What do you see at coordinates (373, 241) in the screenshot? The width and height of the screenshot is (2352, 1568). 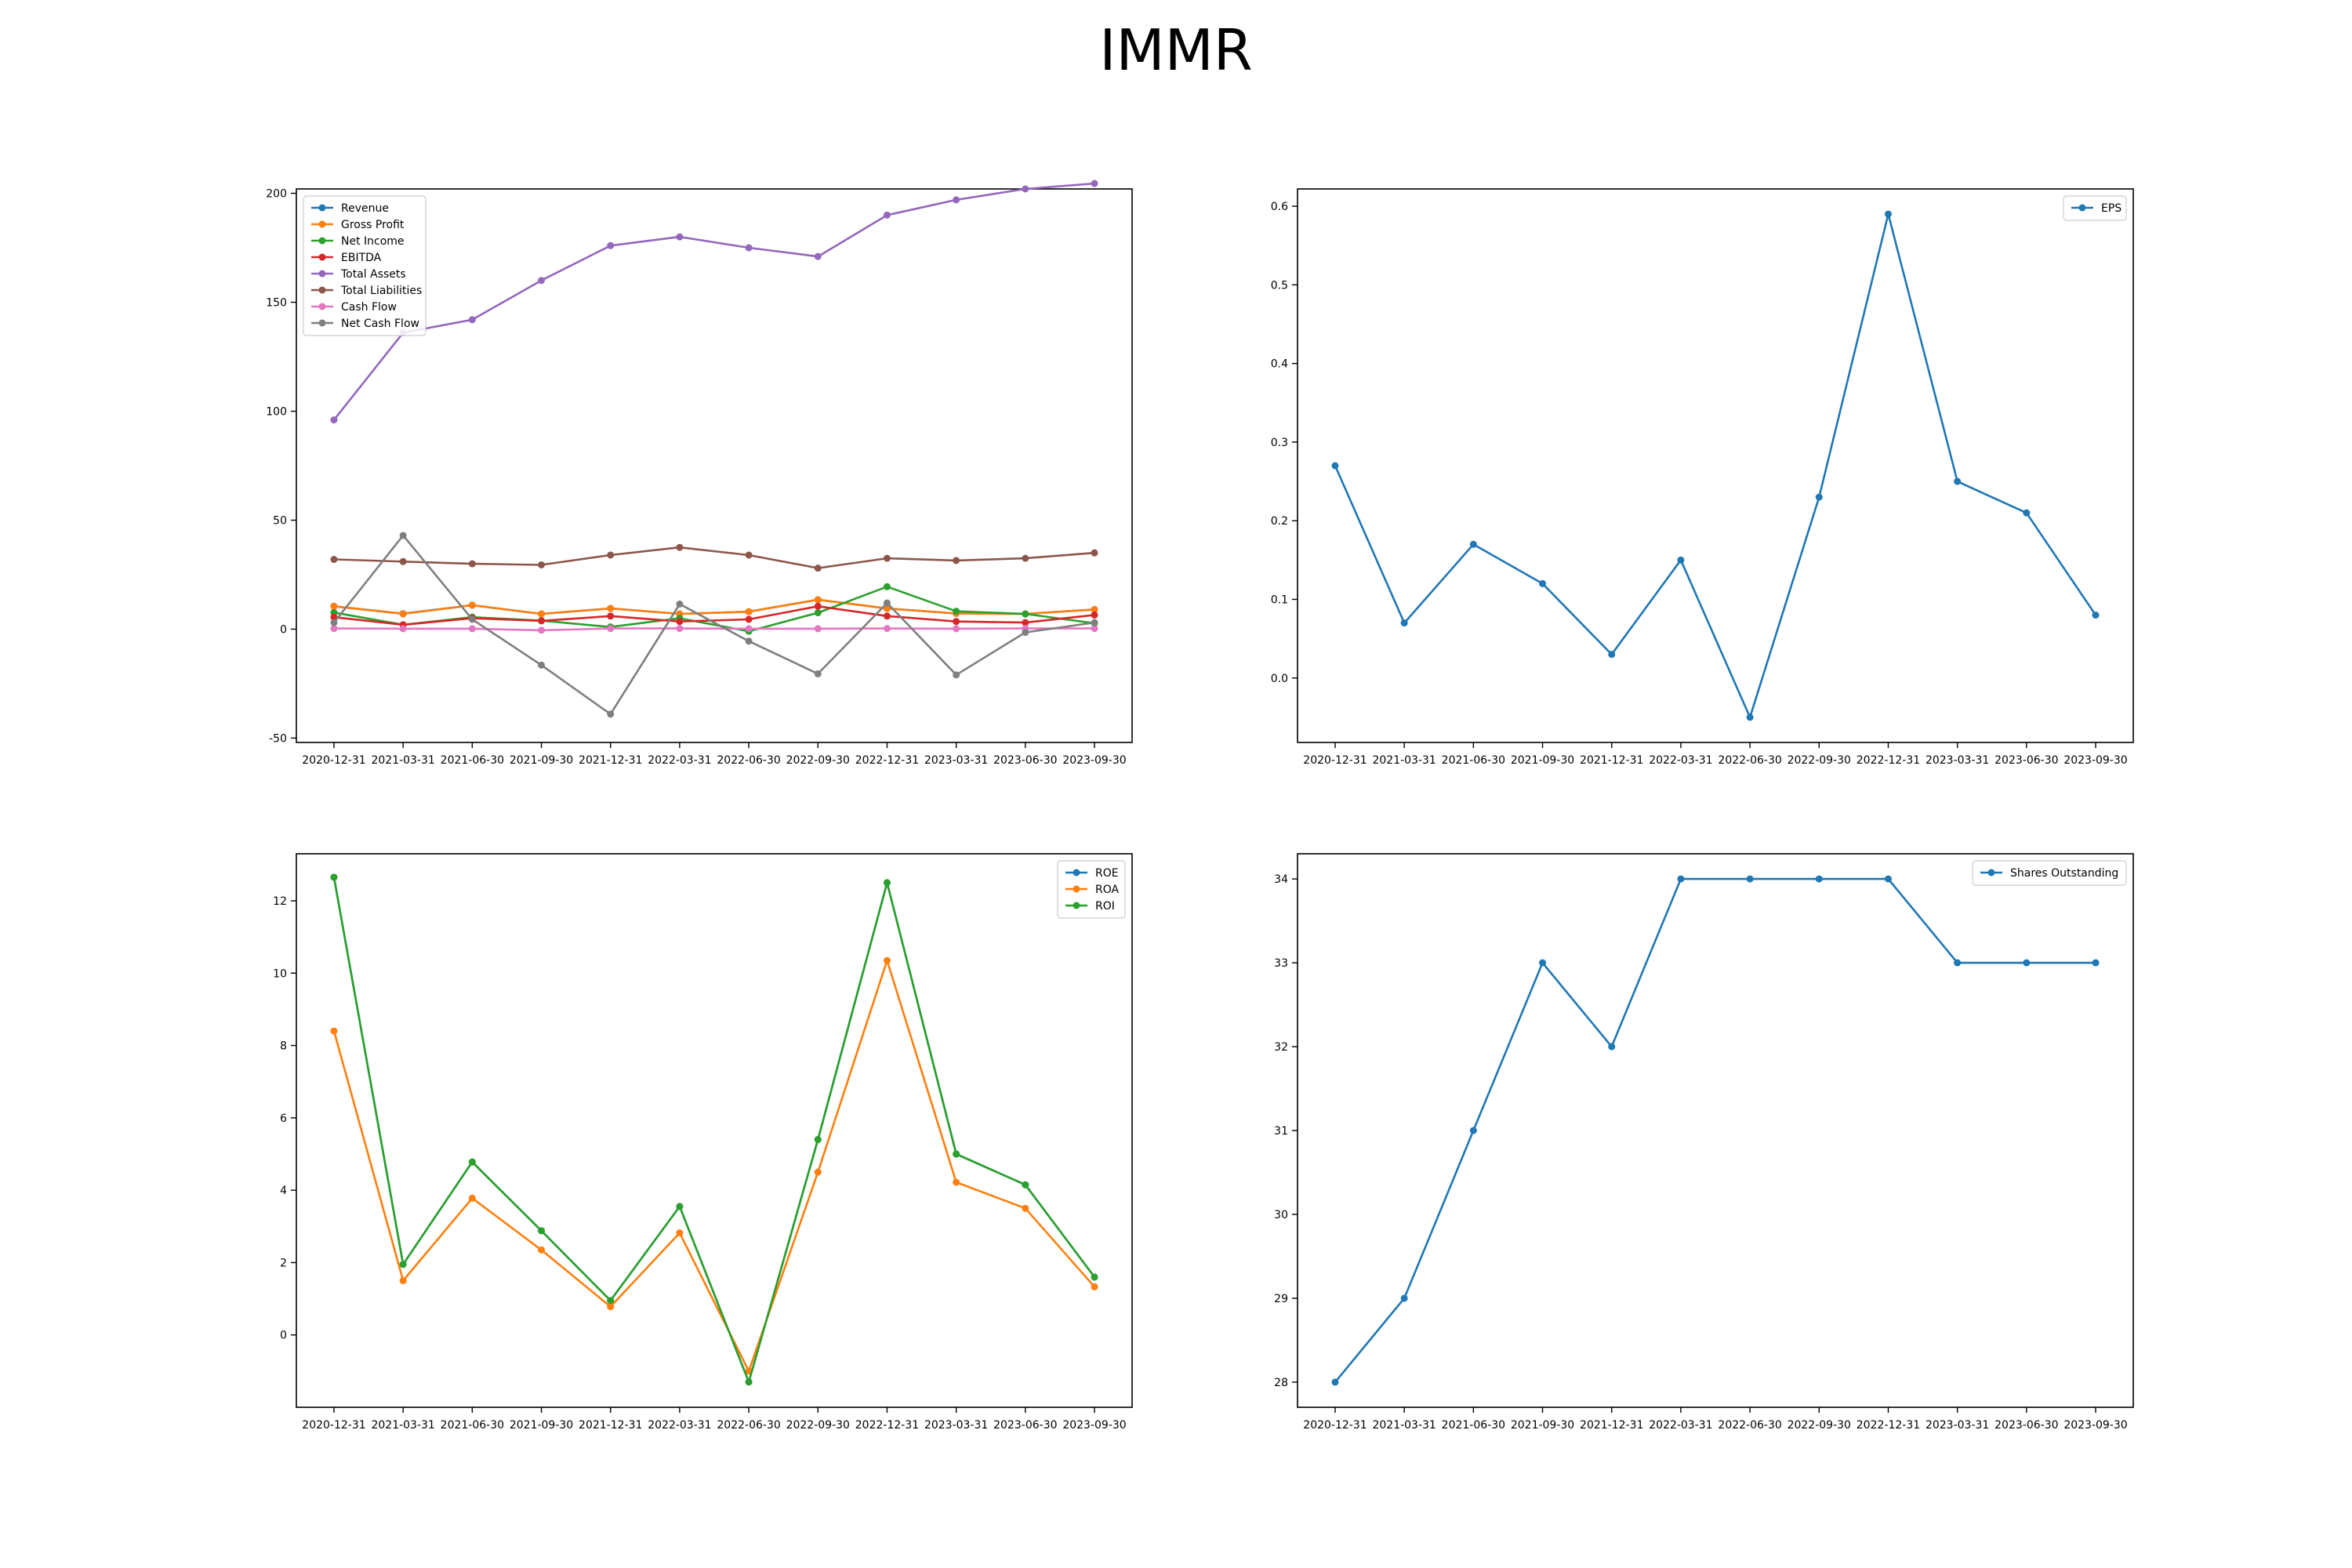 I see `legend-label: Net Income` at bounding box center [373, 241].